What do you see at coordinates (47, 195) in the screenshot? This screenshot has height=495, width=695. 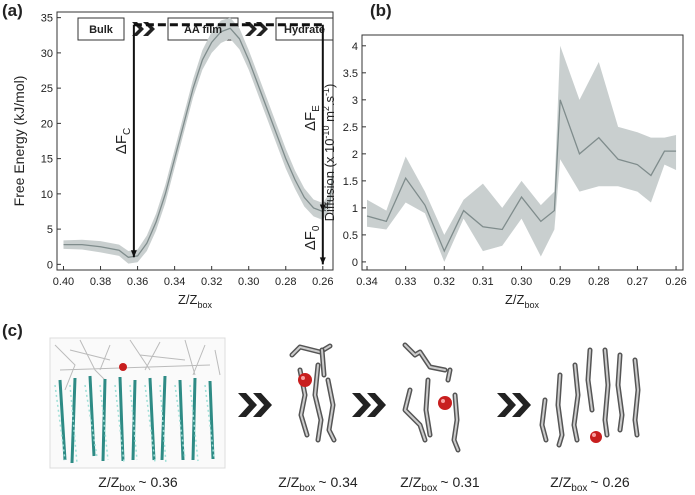 I see `y-tick-label: 10` at bounding box center [47, 195].